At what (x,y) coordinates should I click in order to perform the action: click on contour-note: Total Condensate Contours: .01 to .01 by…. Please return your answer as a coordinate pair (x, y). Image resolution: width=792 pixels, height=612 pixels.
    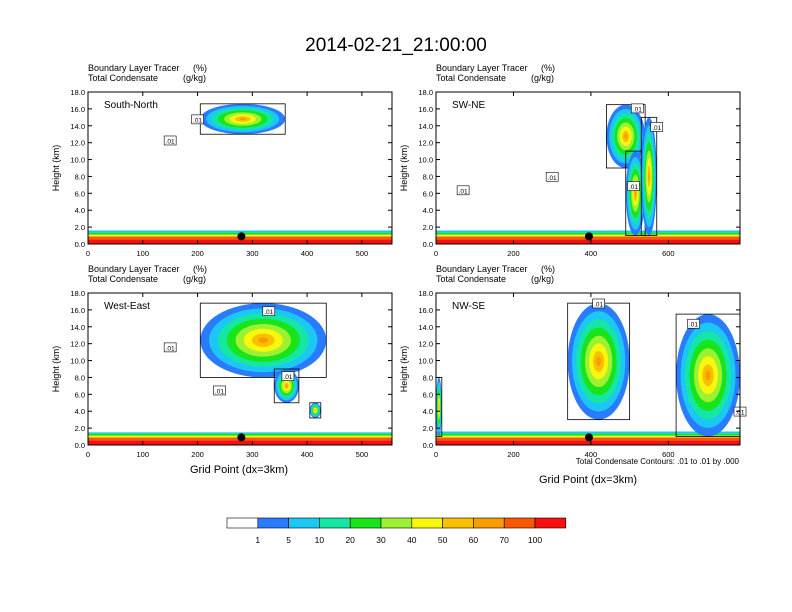
    Looking at the image, I should click on (658, 461).